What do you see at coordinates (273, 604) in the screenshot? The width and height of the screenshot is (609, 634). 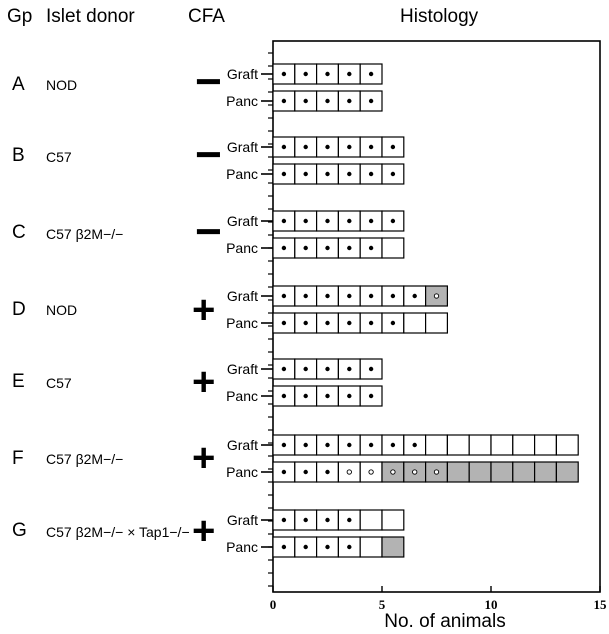 I see `x-tick-label: 0` at bounding box center [273, 604].